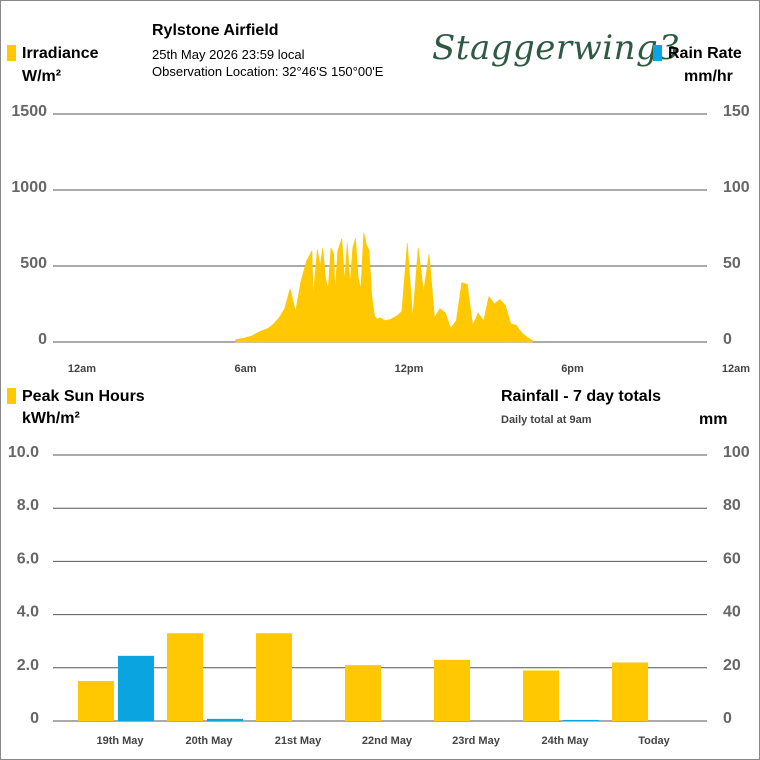 This screenshot has height=760, width=760. What do you see at coordinates (28, 612) in the screenshot?
I see `sun-hours-left-tick: 4.0` at bounding box center [28, 612].